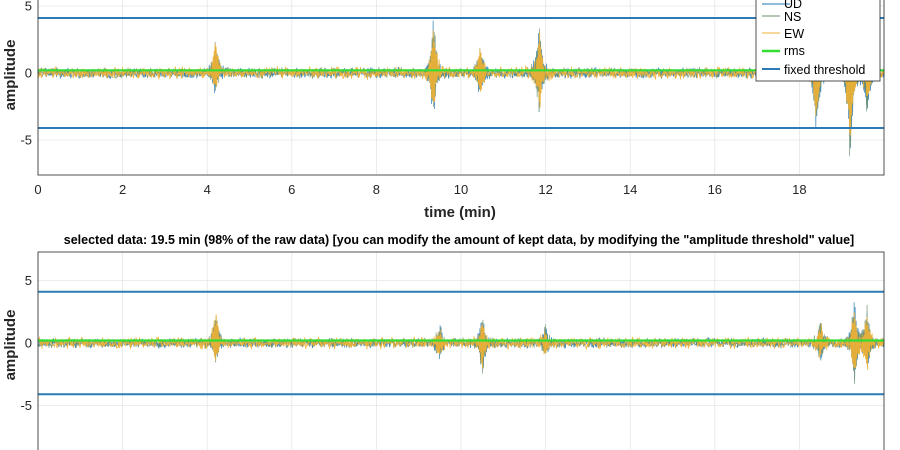 Image resolution: width=900 pixels, height=450 pixels. What do you see at coordinates (715, 189) in the screenshot?
I see `x-tick-label: 16` at bounding box center [715, 189].